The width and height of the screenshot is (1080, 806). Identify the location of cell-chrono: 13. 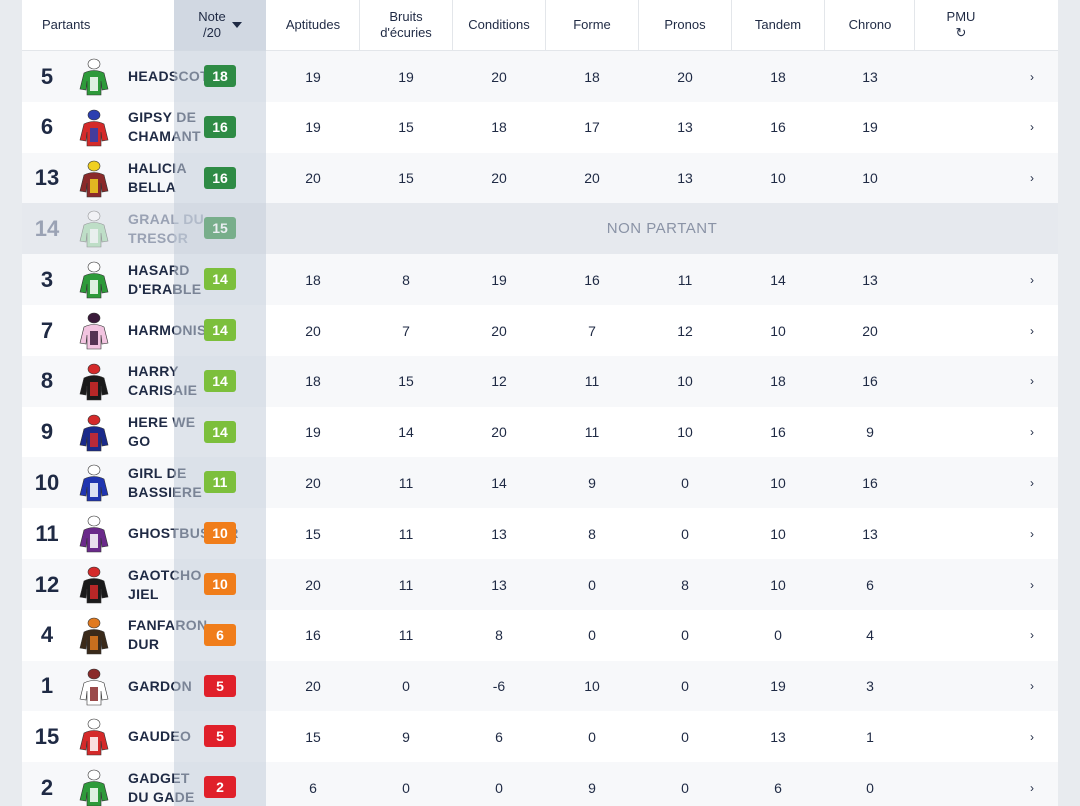
(870, 76).